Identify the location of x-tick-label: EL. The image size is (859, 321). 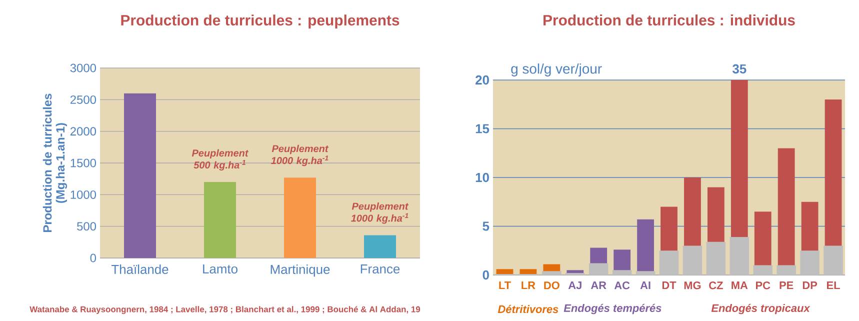
(833, 286).